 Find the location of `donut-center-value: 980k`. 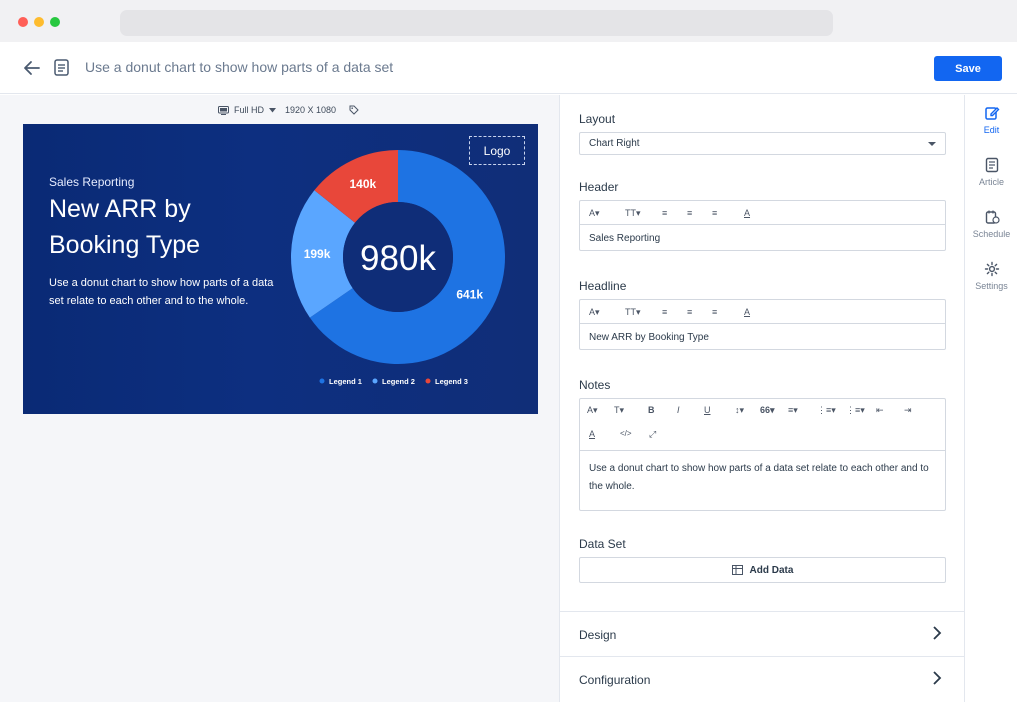

donut-center-value: 980k is located at coordinates (398, 258).